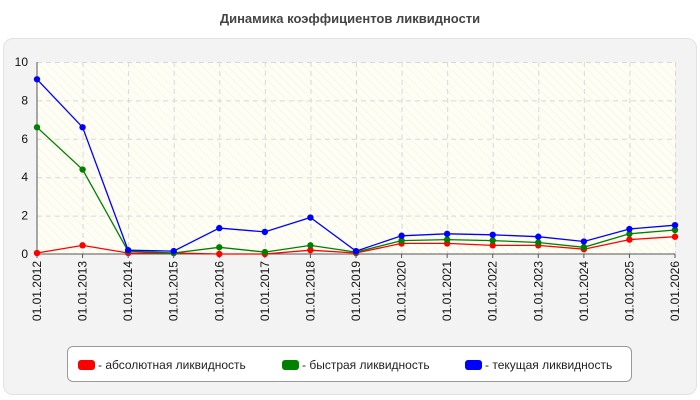 The image size is (700, 400). What do you see at coordinates (447, 291) in the screenshot?
I see `x-tick-label: 01.01.2021` at bounding box center [447, 291].